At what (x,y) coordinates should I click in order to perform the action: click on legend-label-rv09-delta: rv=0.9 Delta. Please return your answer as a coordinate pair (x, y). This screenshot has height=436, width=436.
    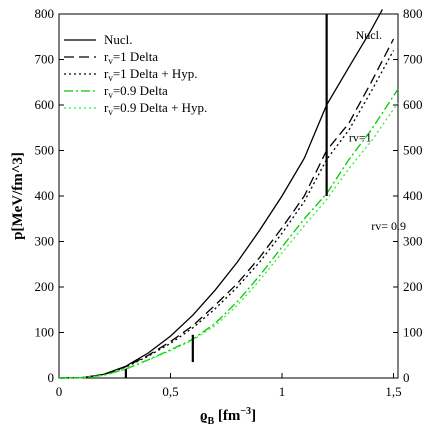
    Looking at the image, I should click on (136, 91).